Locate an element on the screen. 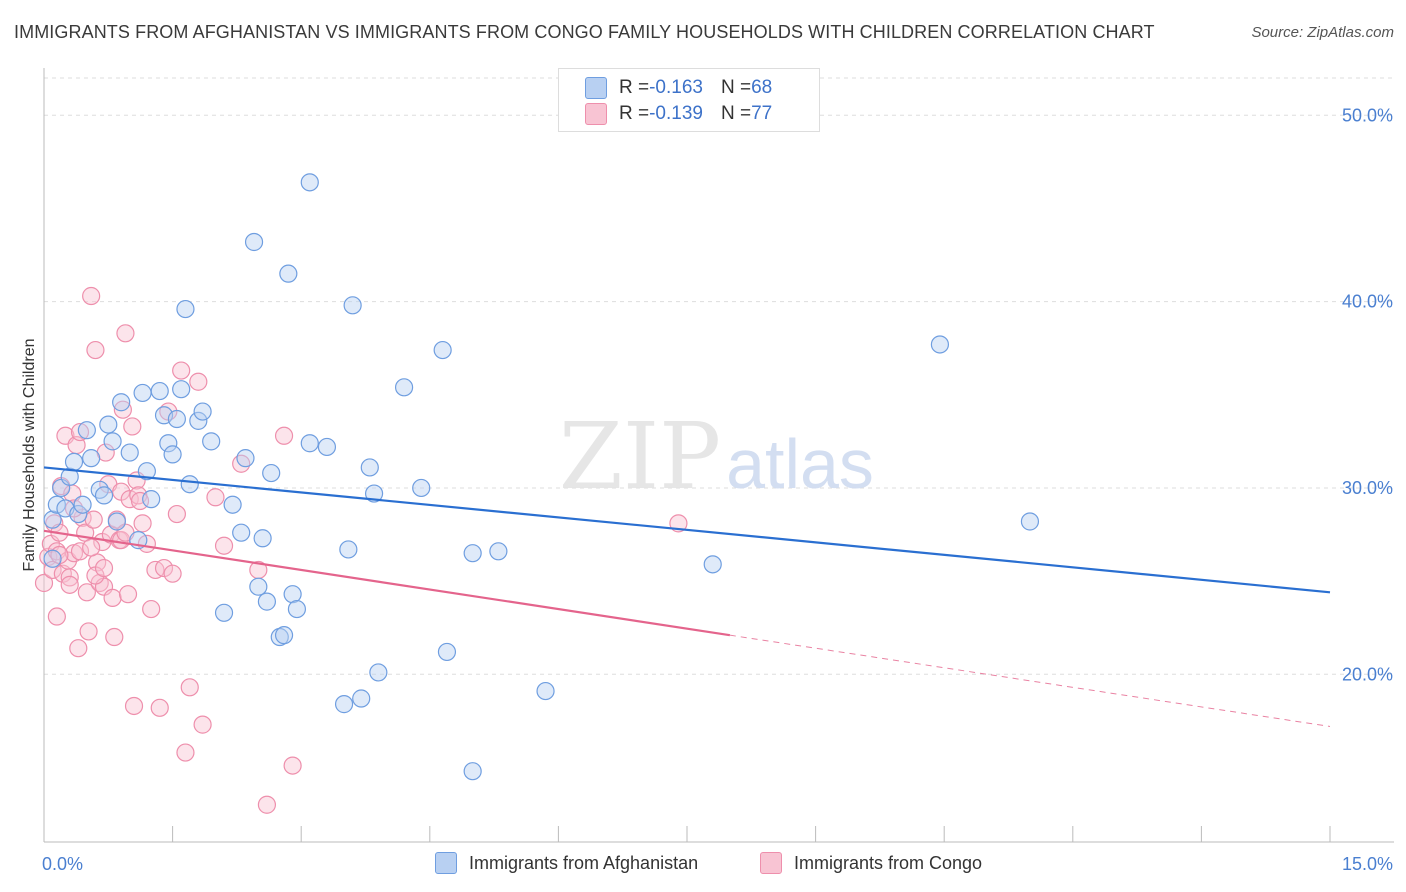  legend-item-congo: Immigrants from Congo is located at coordinates (871, 863).